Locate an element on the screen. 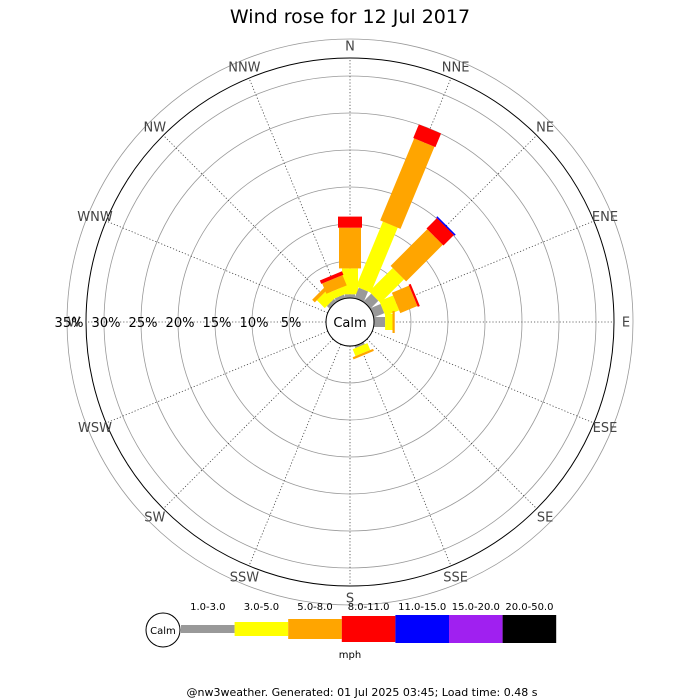 This screenshot has width=700, height=700. spoke-se is located at coordinates (451, 423).